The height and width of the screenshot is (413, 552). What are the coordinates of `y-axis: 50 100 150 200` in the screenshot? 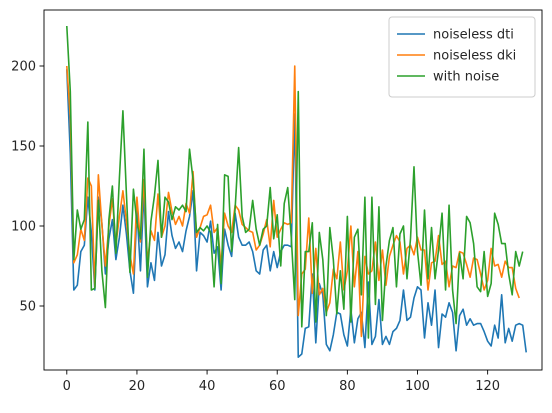 It's located at (27, 187).